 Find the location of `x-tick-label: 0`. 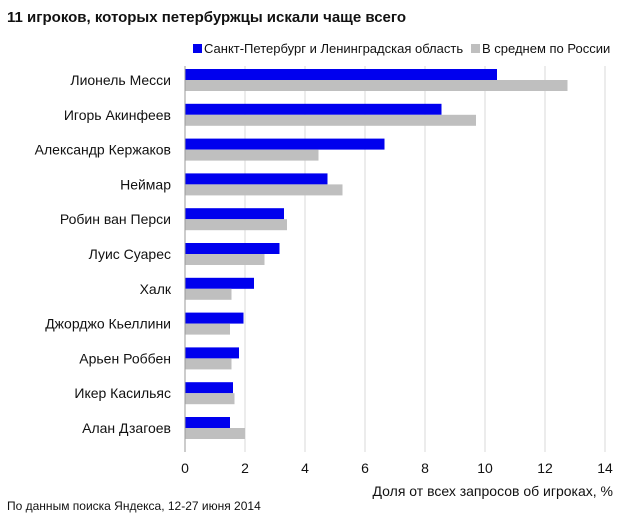

x-tick-label: 0 is located at coordinates (185, 468).